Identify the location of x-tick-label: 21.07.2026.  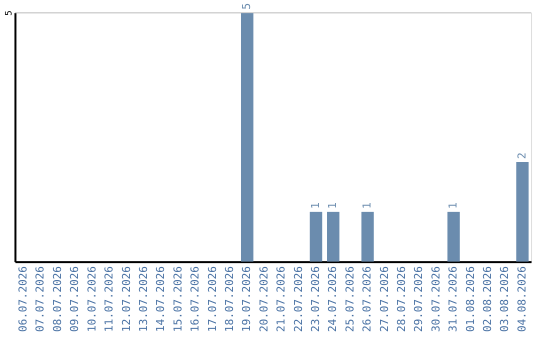
(281, 299).